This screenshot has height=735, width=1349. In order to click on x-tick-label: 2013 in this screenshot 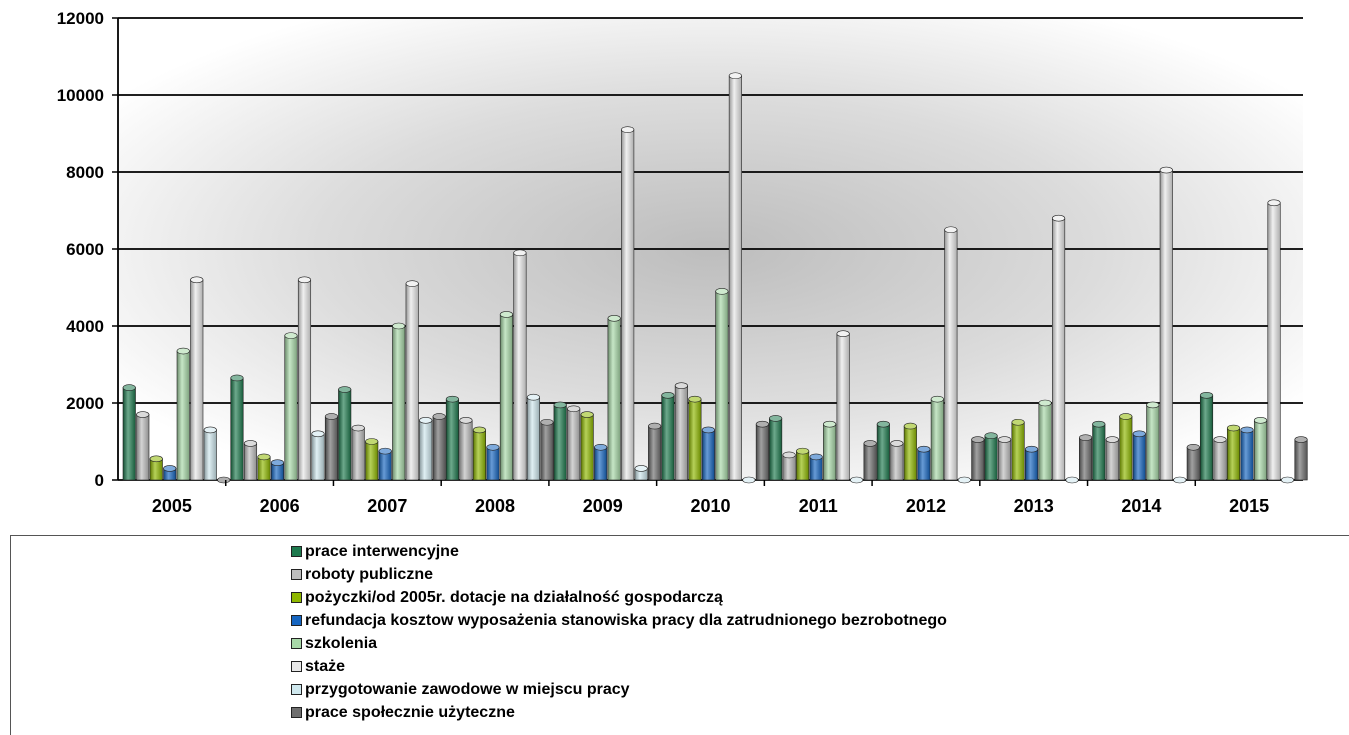, I will do `click(1034, 506)`.